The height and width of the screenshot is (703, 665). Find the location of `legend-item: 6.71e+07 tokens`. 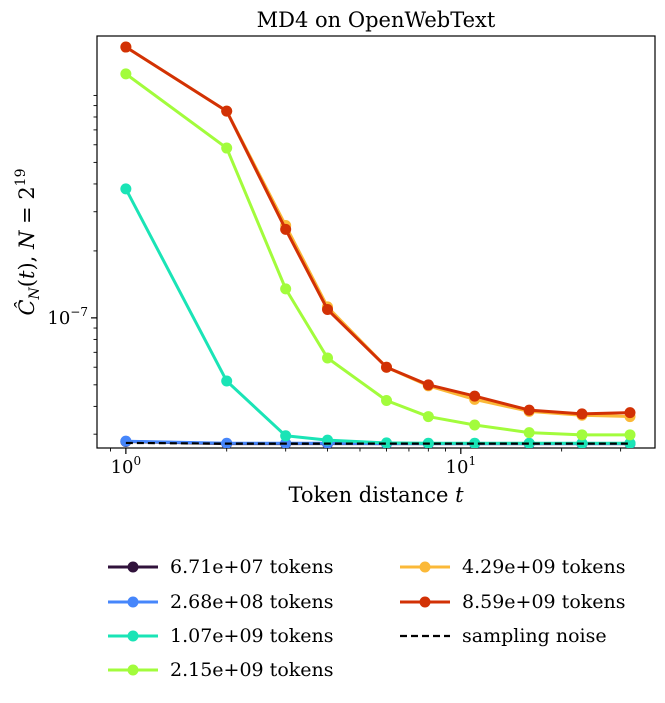

legend-item: 6.71e+07 tokens is located at coordinates (221, 567).